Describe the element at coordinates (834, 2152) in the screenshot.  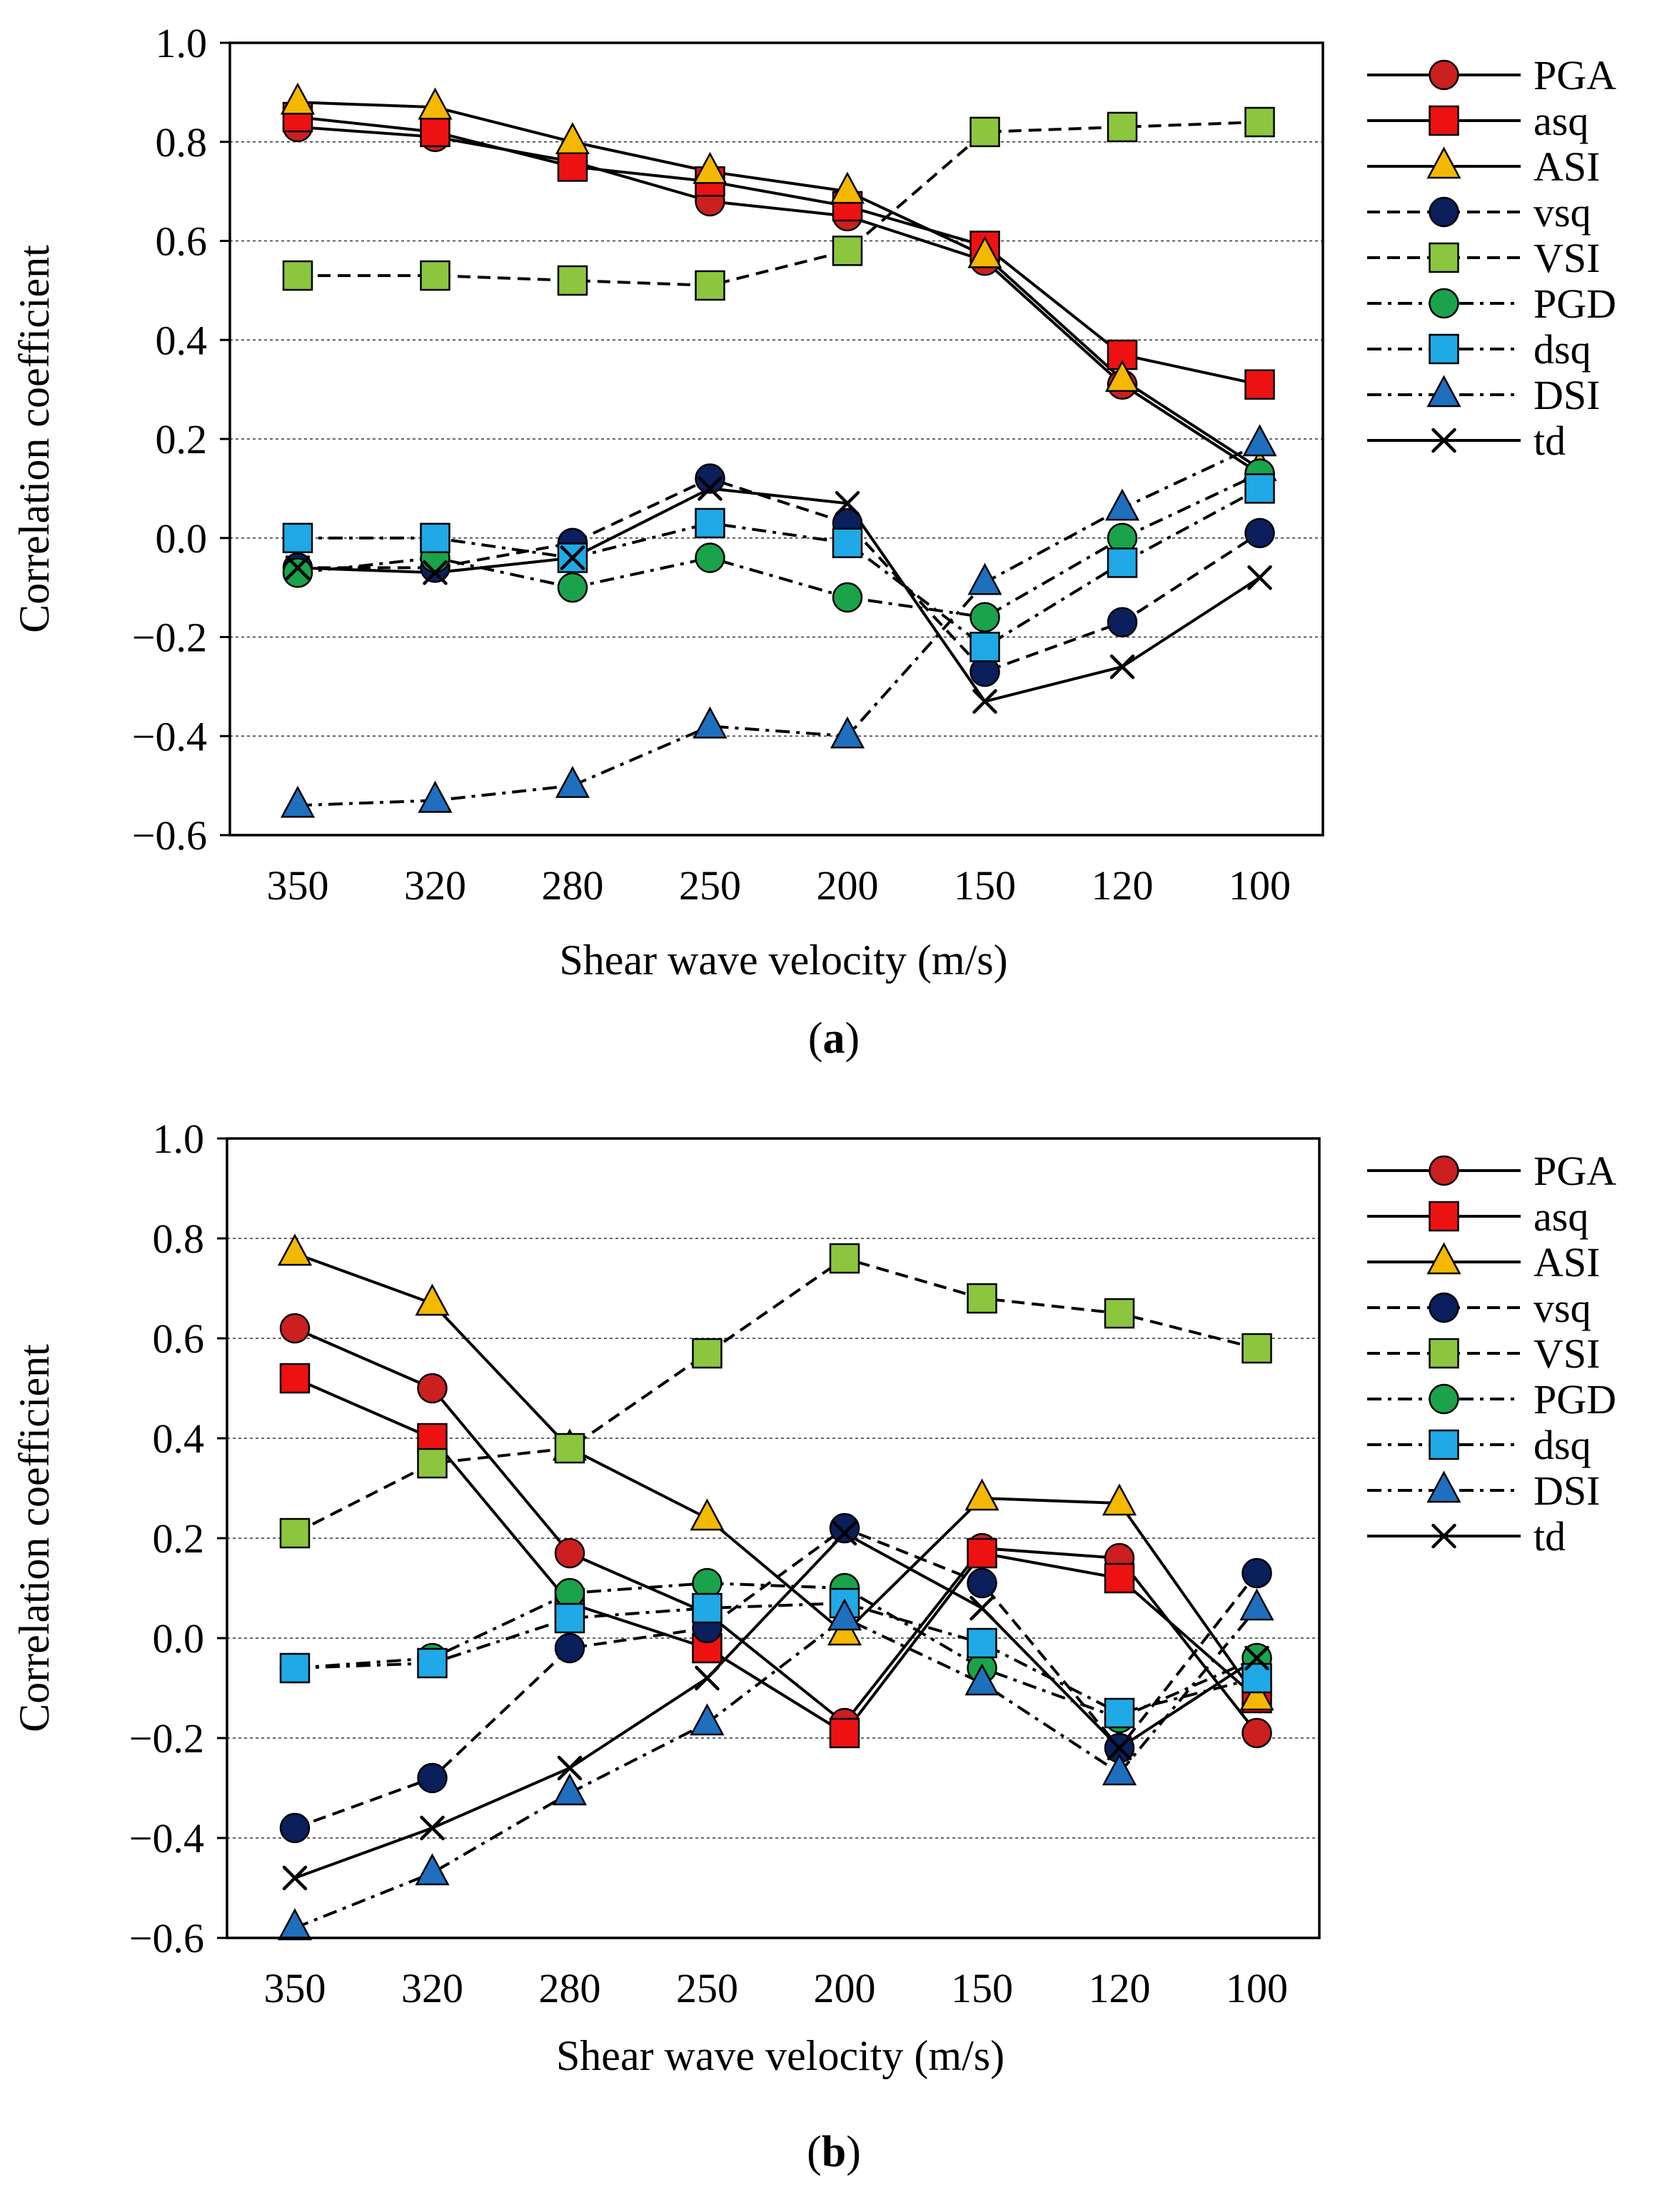
I see `panel-label: (b)` at that location.